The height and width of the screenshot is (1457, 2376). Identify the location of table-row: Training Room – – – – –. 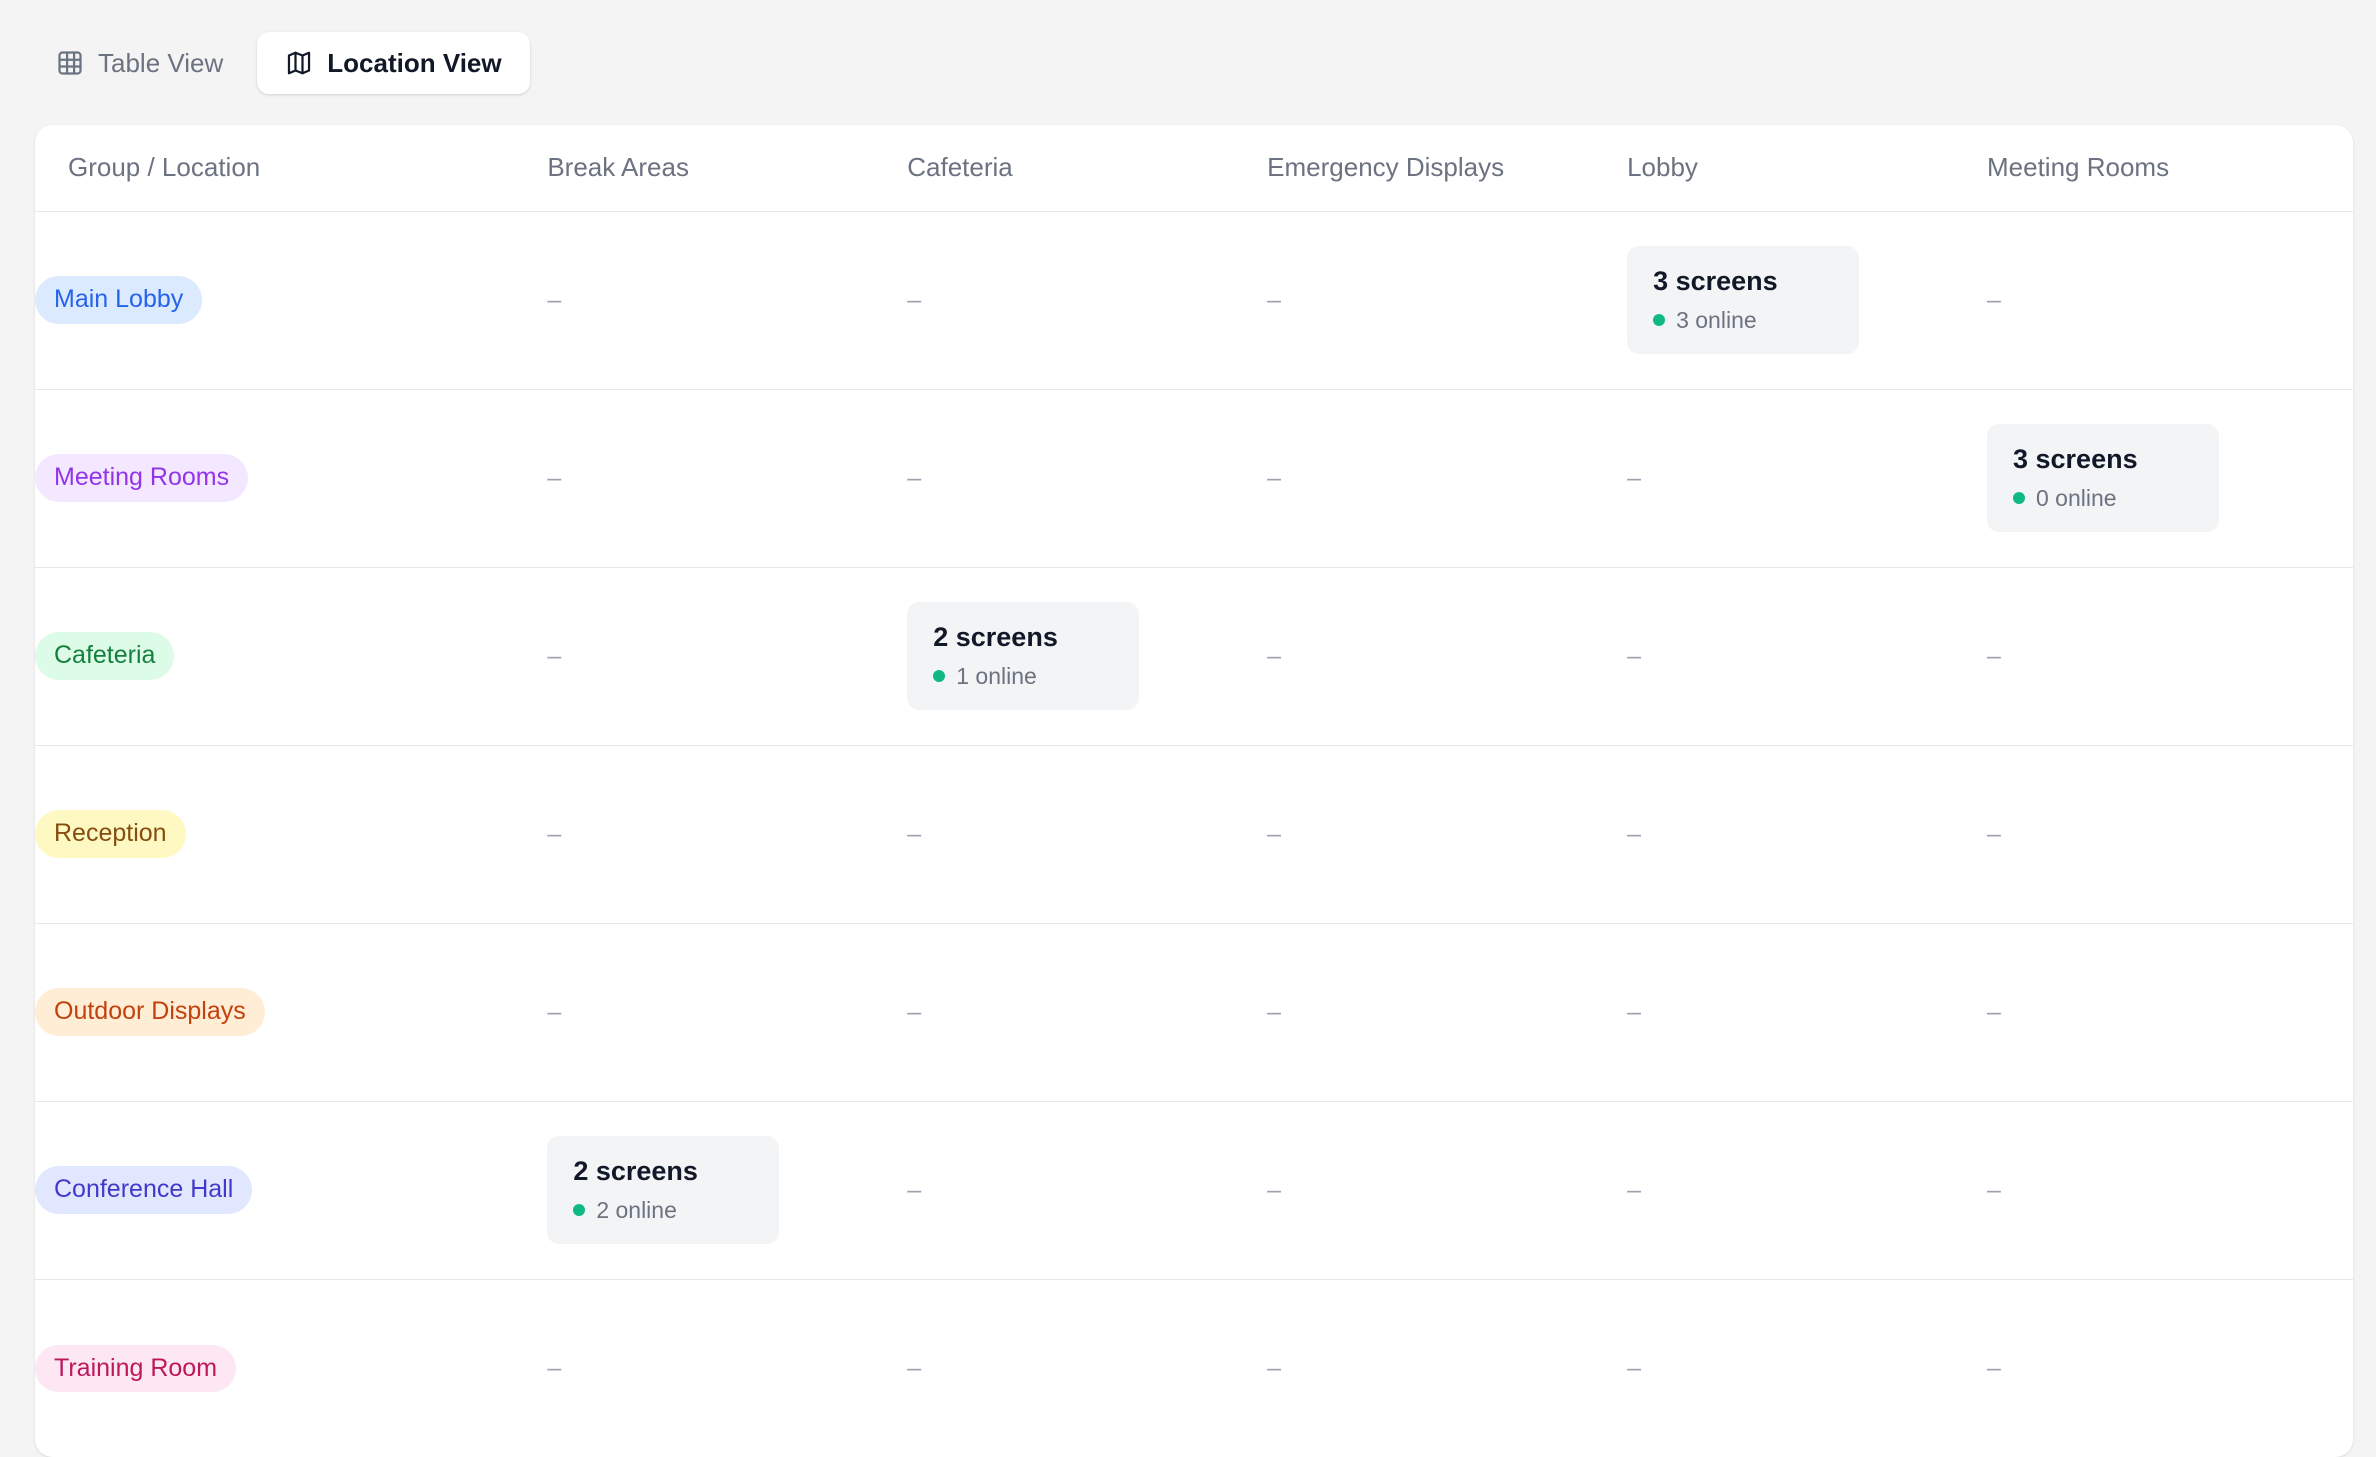
(1194, 1367).